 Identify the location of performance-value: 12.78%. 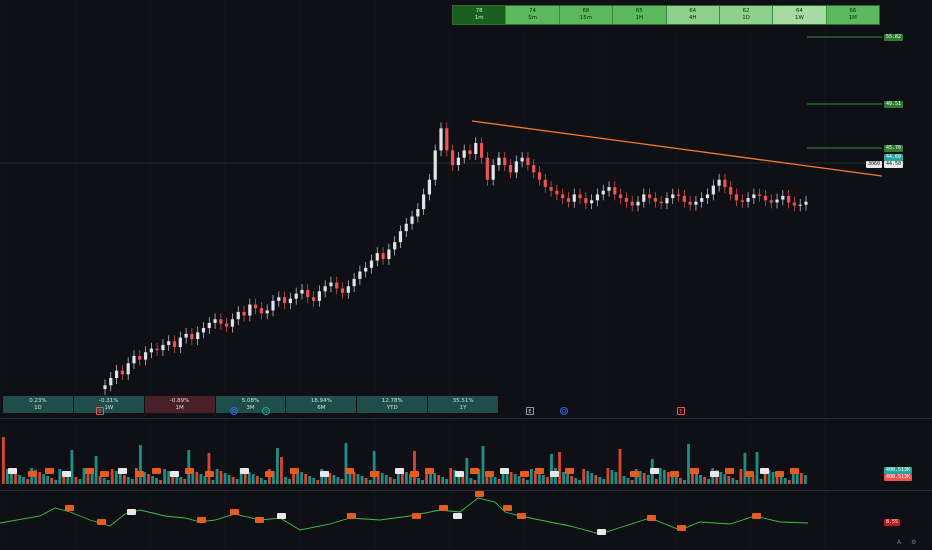
(392, 400).